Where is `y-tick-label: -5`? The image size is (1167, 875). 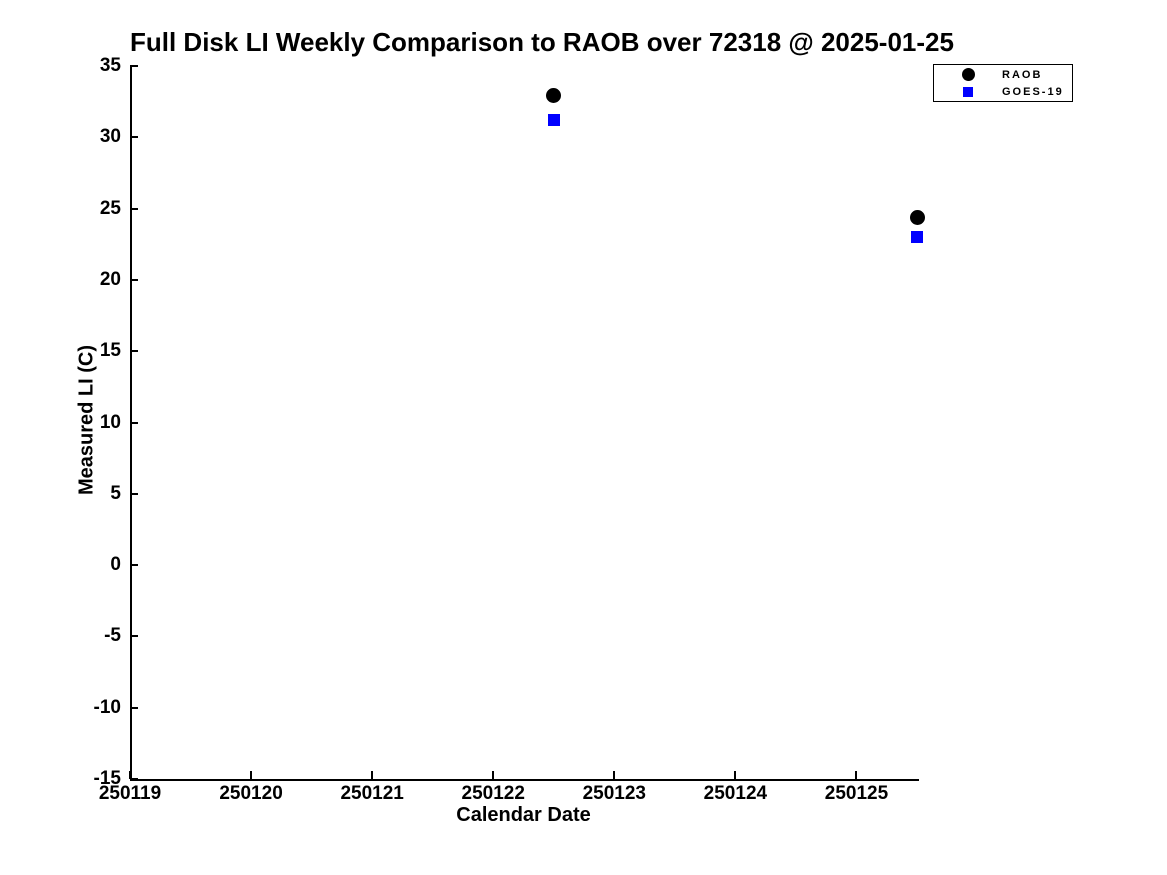
y-tick-label: -5 is located at coordinates (112, 636).